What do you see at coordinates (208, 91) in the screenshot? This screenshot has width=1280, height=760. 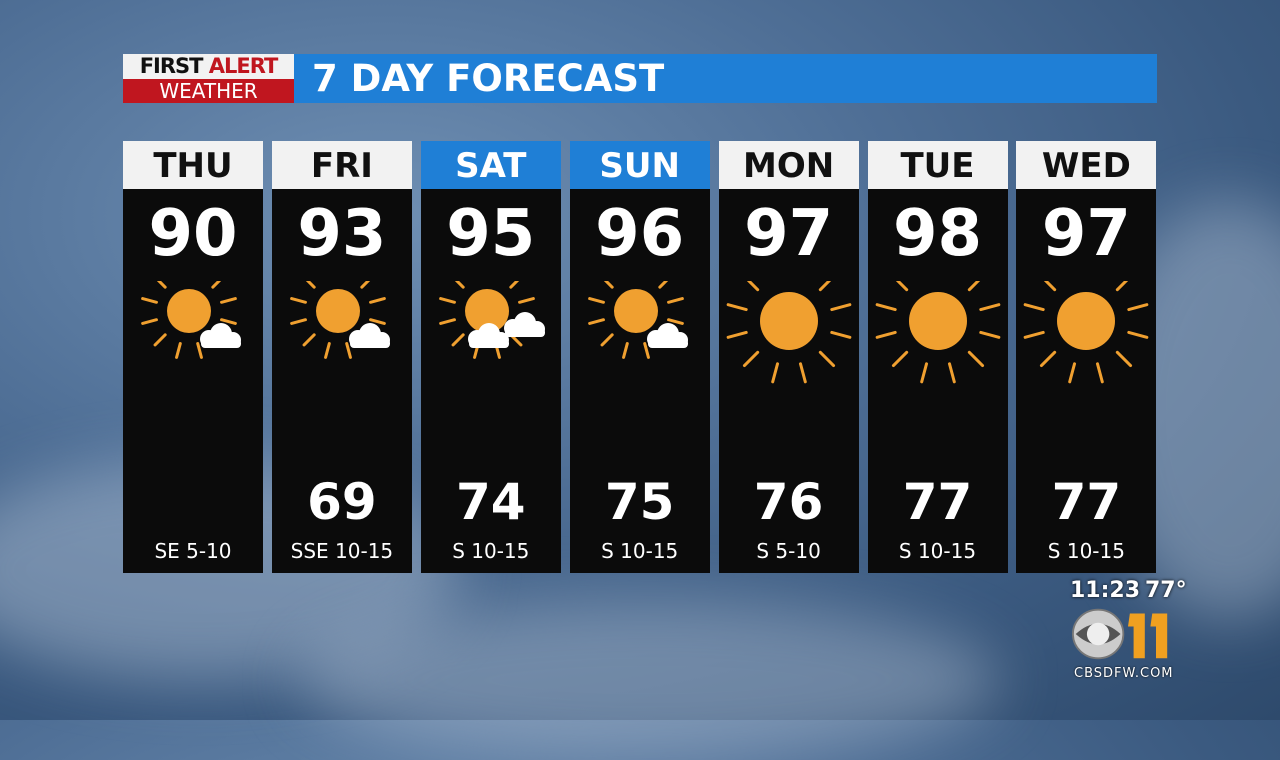 I see `logo-weather: WEATHER` at bounding box center [208, 91].